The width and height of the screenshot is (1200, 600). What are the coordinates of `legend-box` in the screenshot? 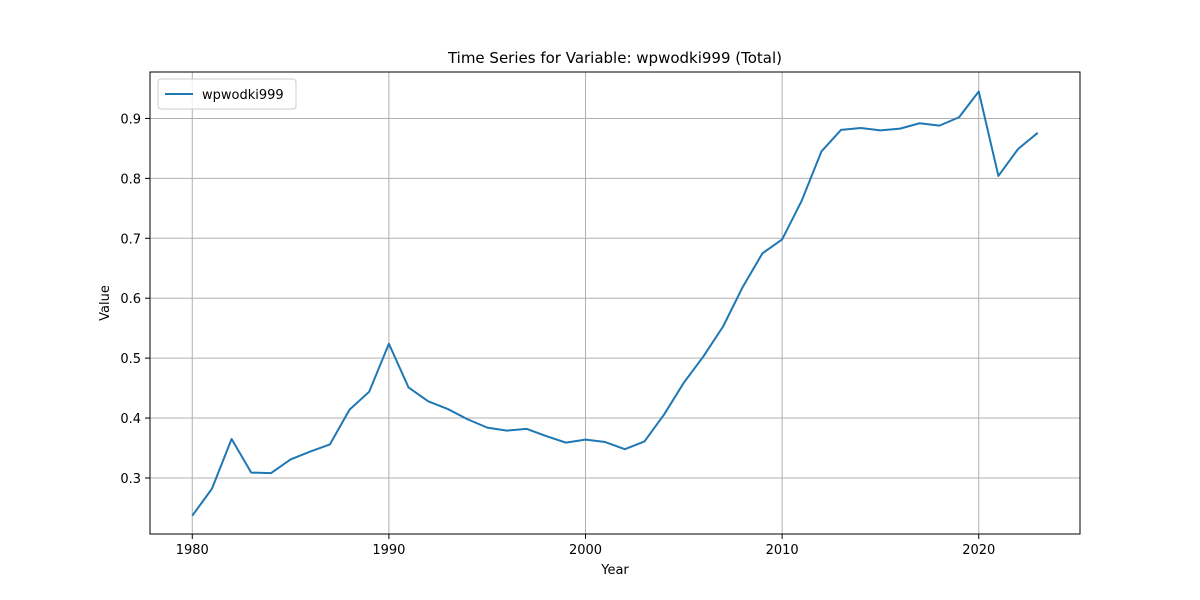 It's located at (227, 94).